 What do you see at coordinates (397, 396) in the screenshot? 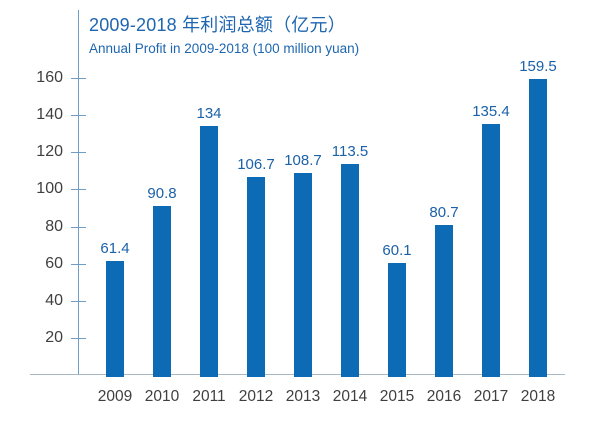
I see `x-tick-label: 2015` at bounding box center [397, 396].